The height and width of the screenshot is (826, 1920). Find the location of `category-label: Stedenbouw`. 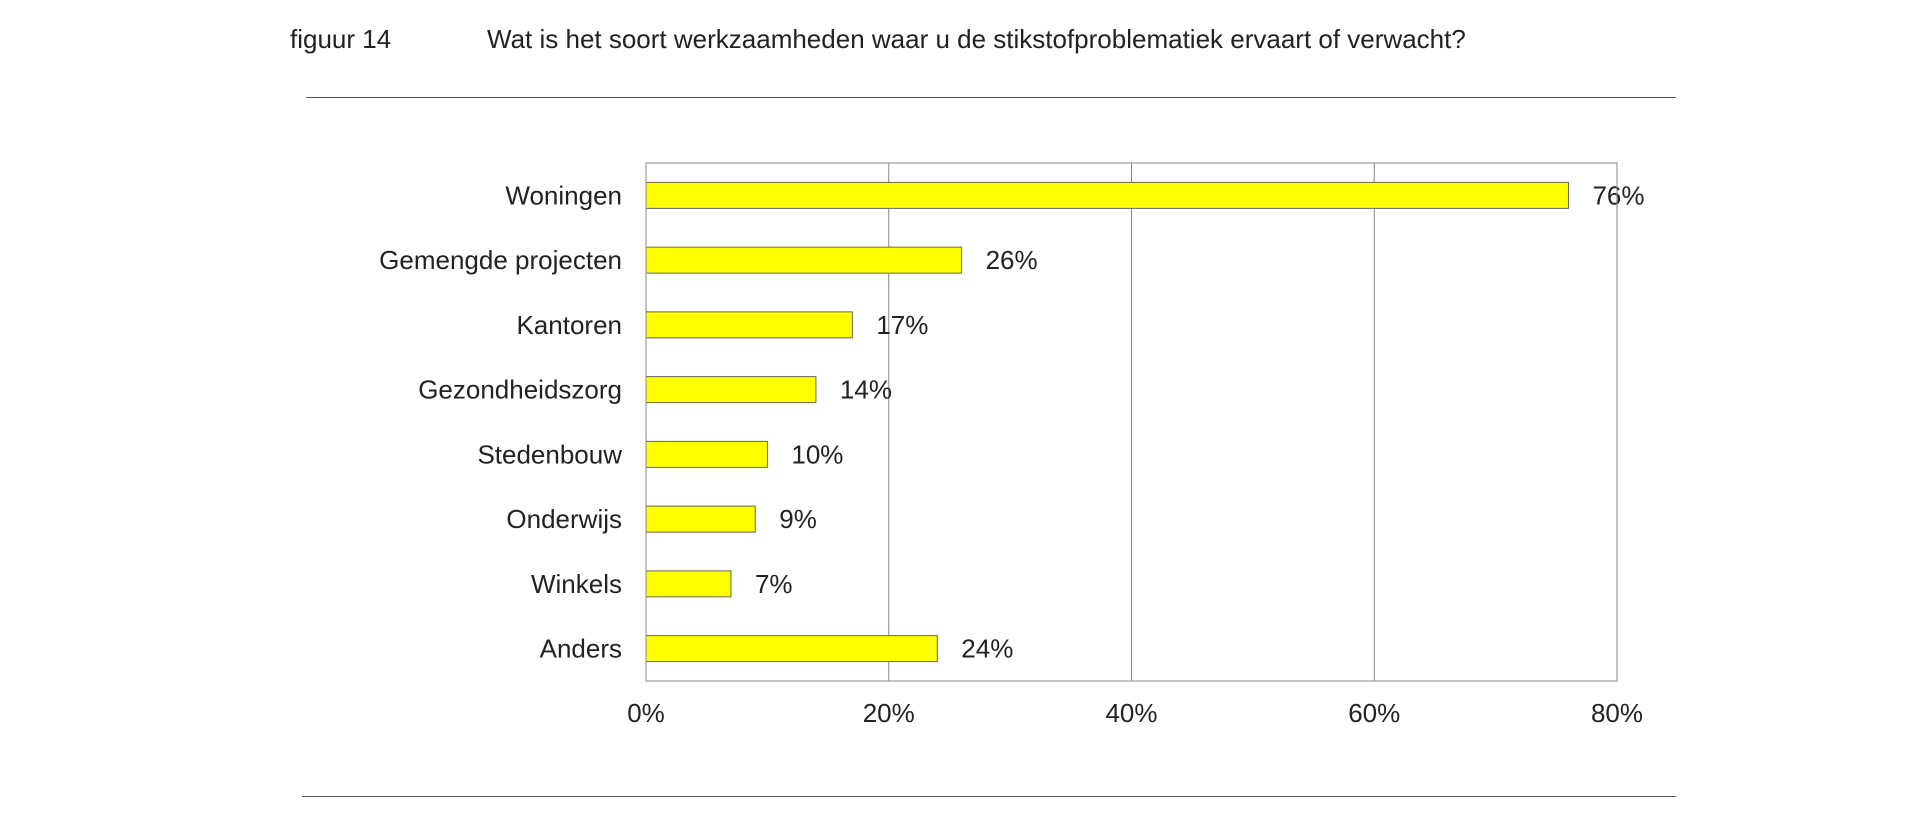

category-label: Stedenbouw is located at coordinates (549, 454).